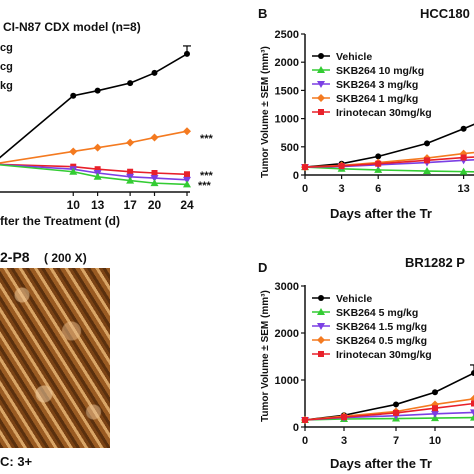  What do you see at coordinates (287, 35) in the screenshot?
I see `y-tick-label: 2500` at bounding box center [287, 35].